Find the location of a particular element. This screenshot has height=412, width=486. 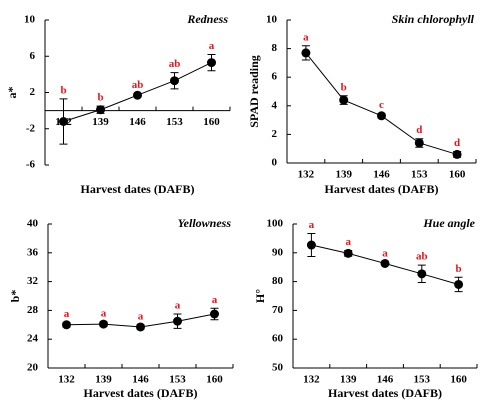

y-axis-label: a* is located at coordinates (12, 93).